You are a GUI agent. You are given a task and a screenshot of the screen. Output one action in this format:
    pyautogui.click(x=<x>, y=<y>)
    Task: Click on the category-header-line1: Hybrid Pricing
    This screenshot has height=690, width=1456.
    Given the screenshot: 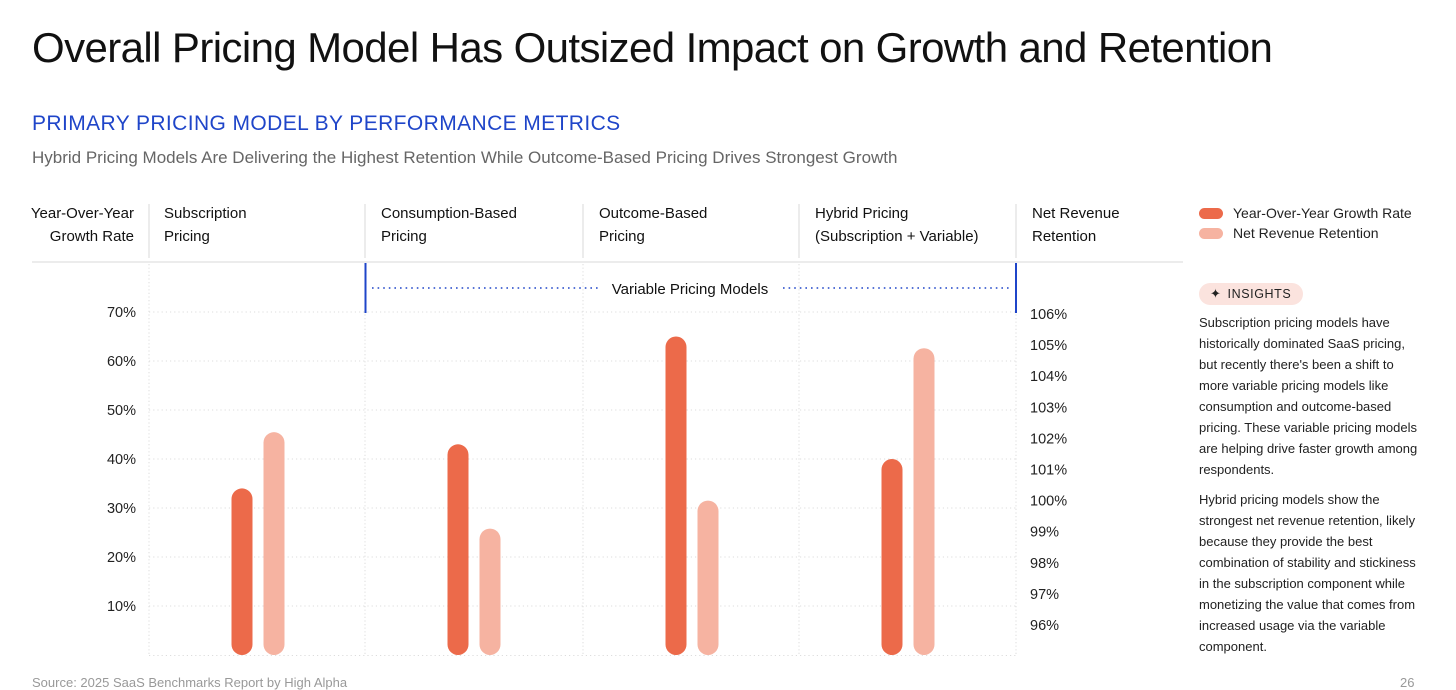 What is the action you would take?
    pyautogui.click(x=862, y=213)
    